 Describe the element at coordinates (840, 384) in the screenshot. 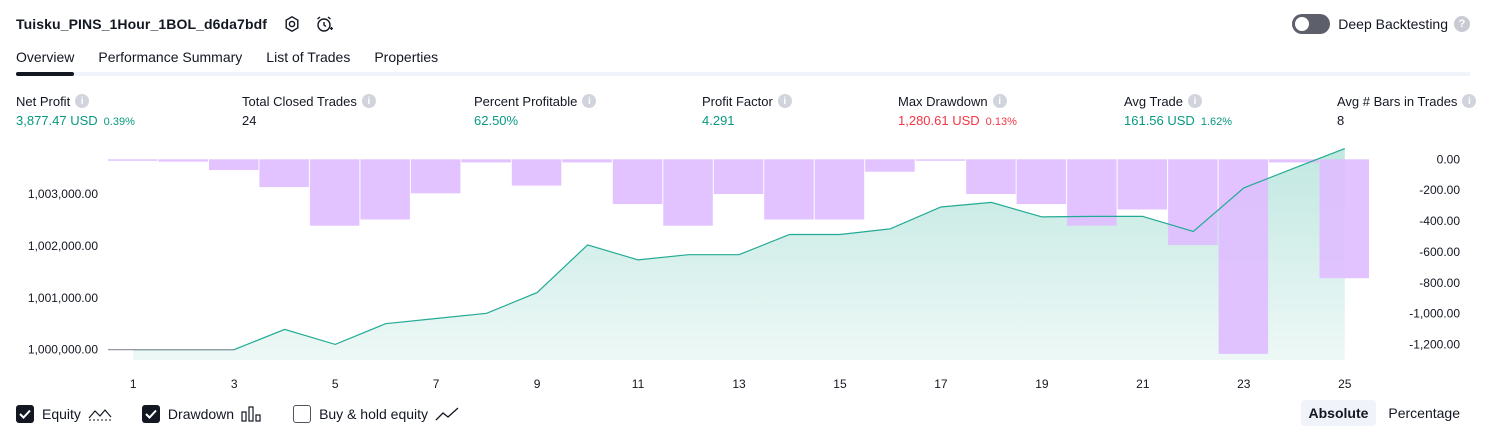

I see `x-axis-tick-label: 15` at that location.